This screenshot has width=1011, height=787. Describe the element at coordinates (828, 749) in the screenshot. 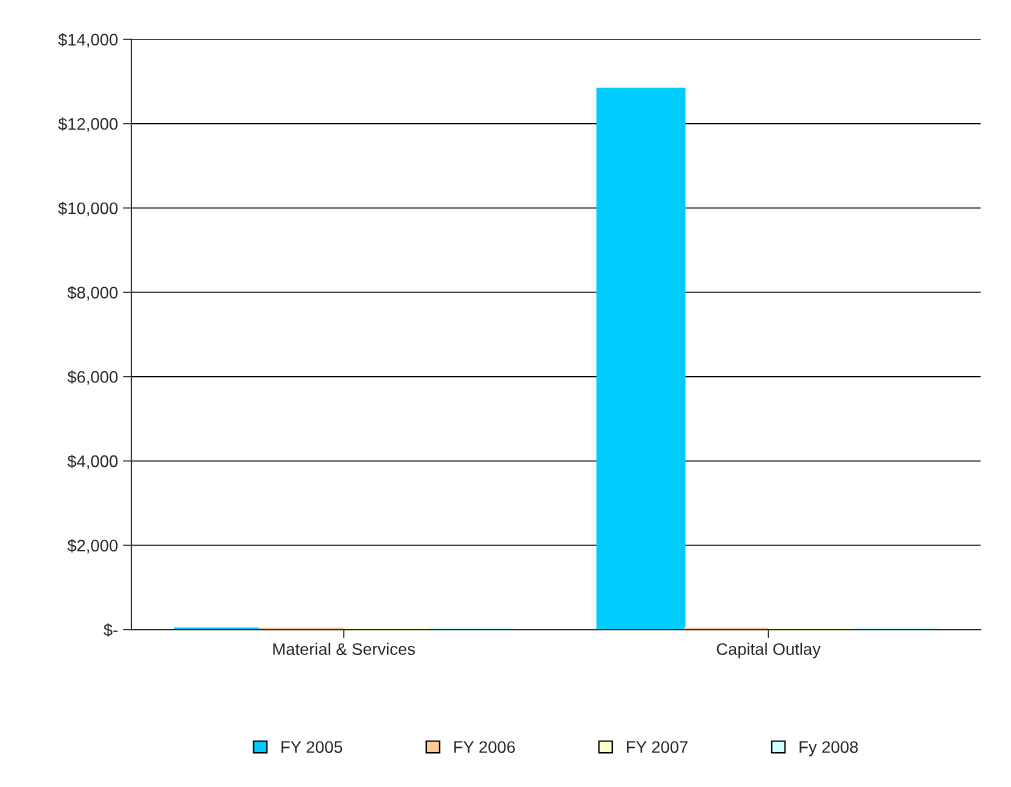

I see `legend-label: Fy 2008` at that location.